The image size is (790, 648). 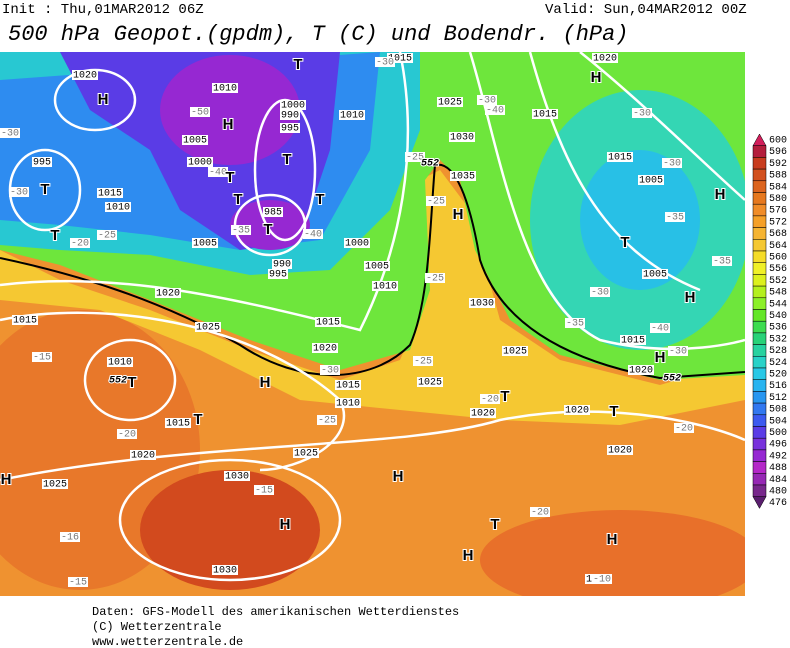 What do you see at coordinates (118, 381) in the screenshot?
I see `contour-label: 552` at bounding box center [118, 381].